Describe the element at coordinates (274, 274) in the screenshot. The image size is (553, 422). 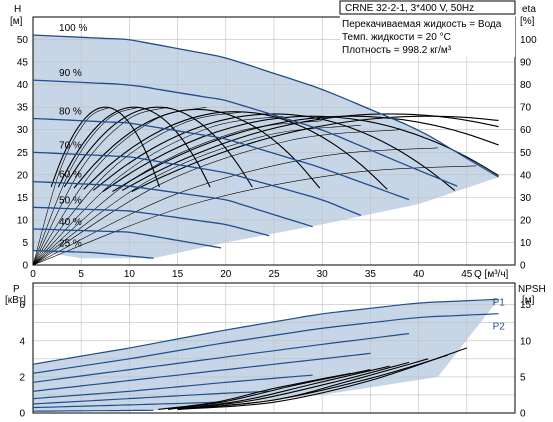
I see `x-tick-label: 25` at that location.